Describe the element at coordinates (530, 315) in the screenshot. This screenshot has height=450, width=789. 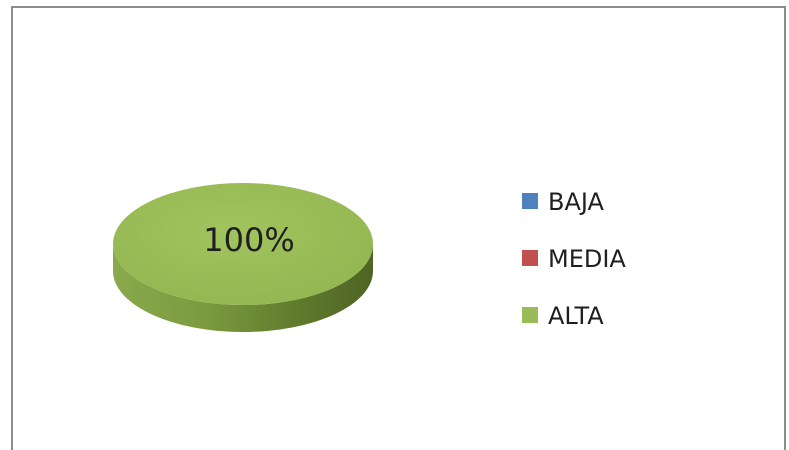
I see `legend-swatch-alta` at that location.